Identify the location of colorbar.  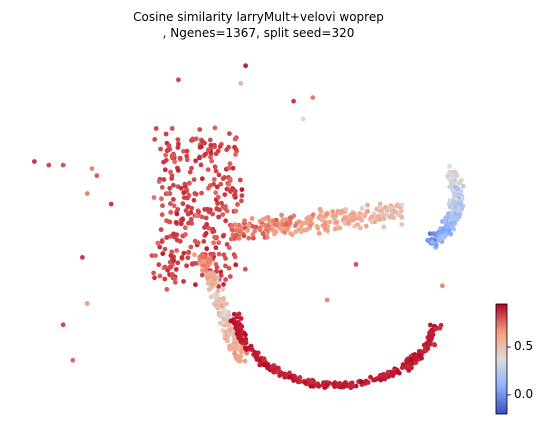
(501, 359).